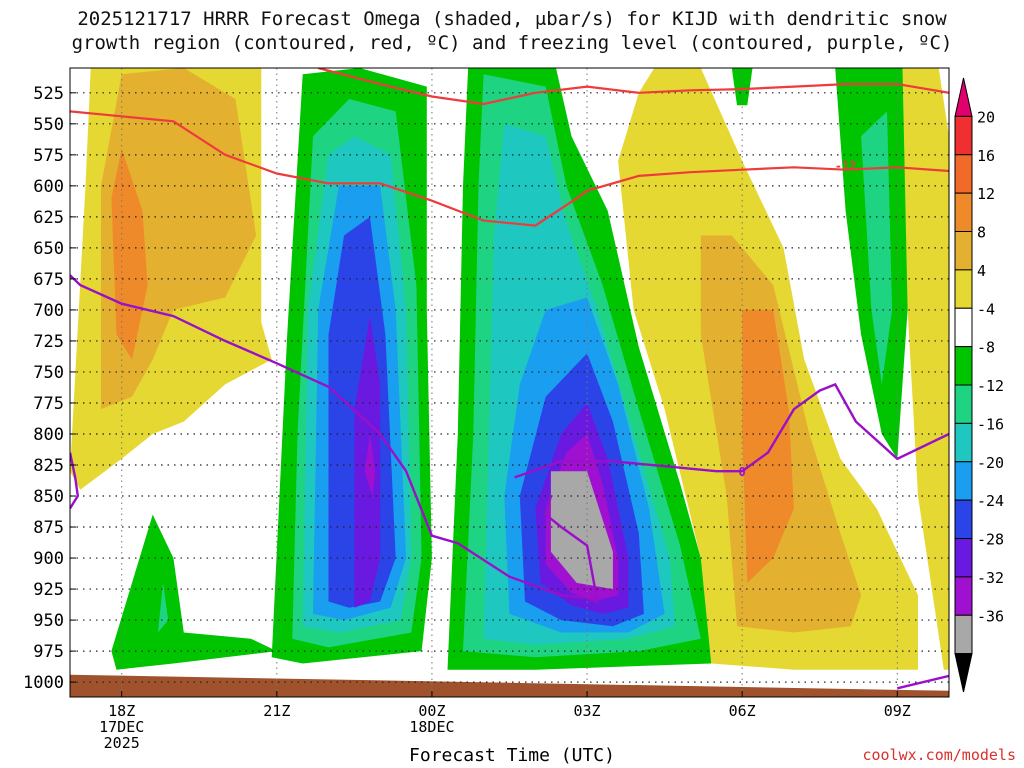 This screenshot has height=768, width=1024. What do you see at coordinates (48, 404) in the screenshot?
I see `y-tick-label: 775` at bounding box center [48, 404].